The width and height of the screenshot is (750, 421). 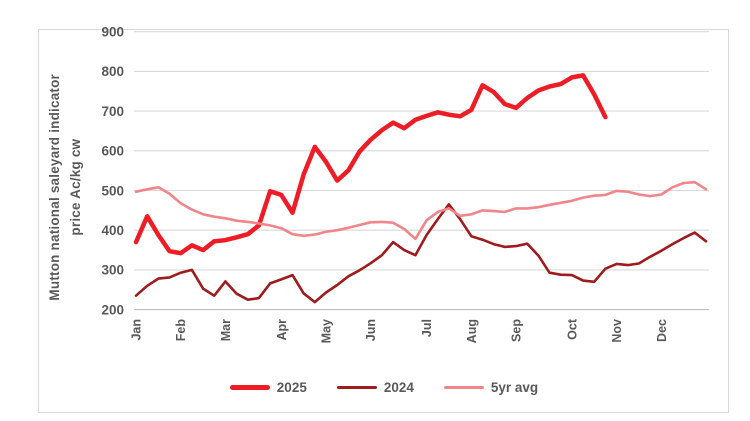 I want to click on x-tick-oct: Oct, so click(x=572, y=329).